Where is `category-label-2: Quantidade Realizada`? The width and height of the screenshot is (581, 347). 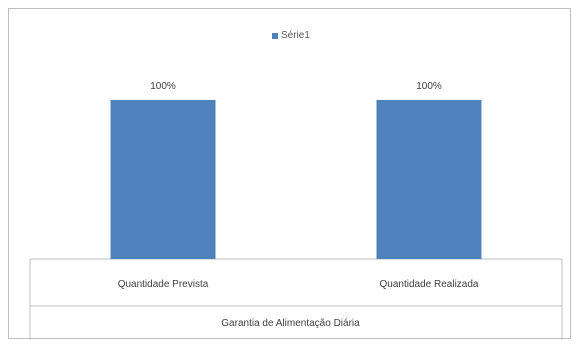
category-label-2: Quantidade Realizada is located at coordinates (429, 284).